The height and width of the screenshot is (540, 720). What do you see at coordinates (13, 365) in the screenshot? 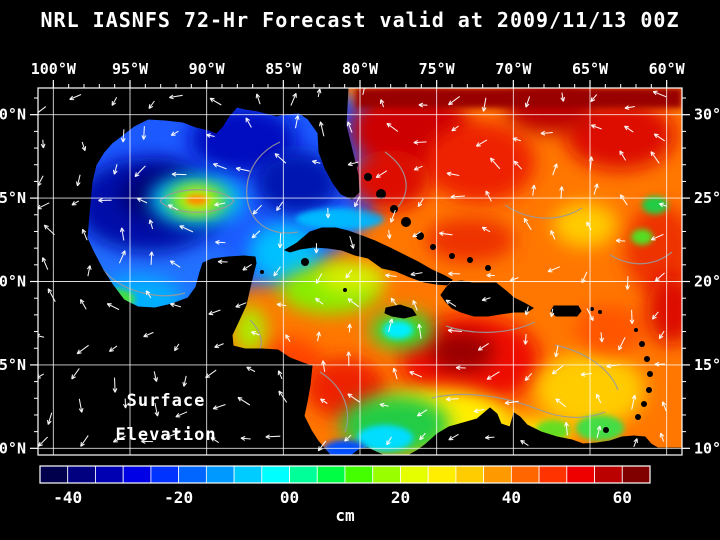
I see `lat-tick-label-left: 15°N` at bounding box center [13, 365].